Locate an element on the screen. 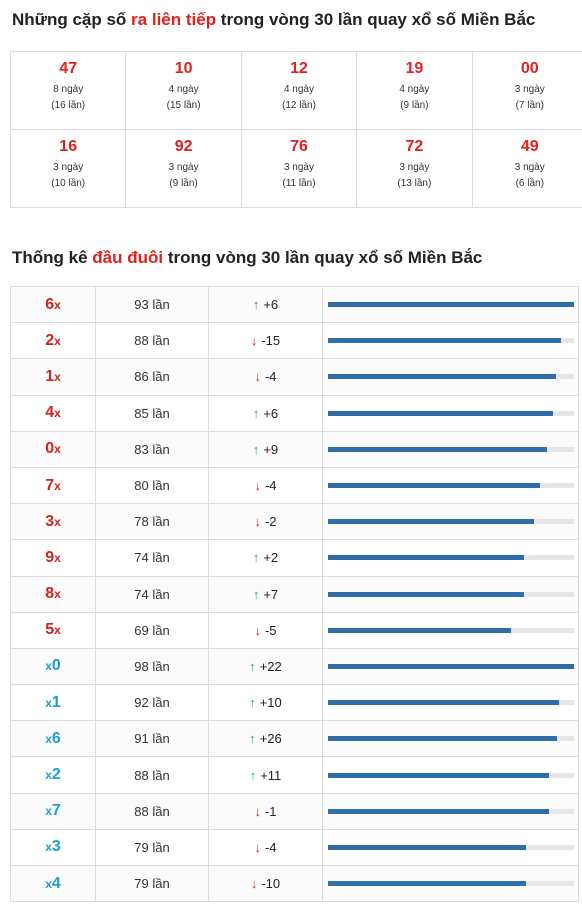 The image size is (582, 904). stats-row: 5x 69 lần ↓ -5 is located at coordinates (294, 630).